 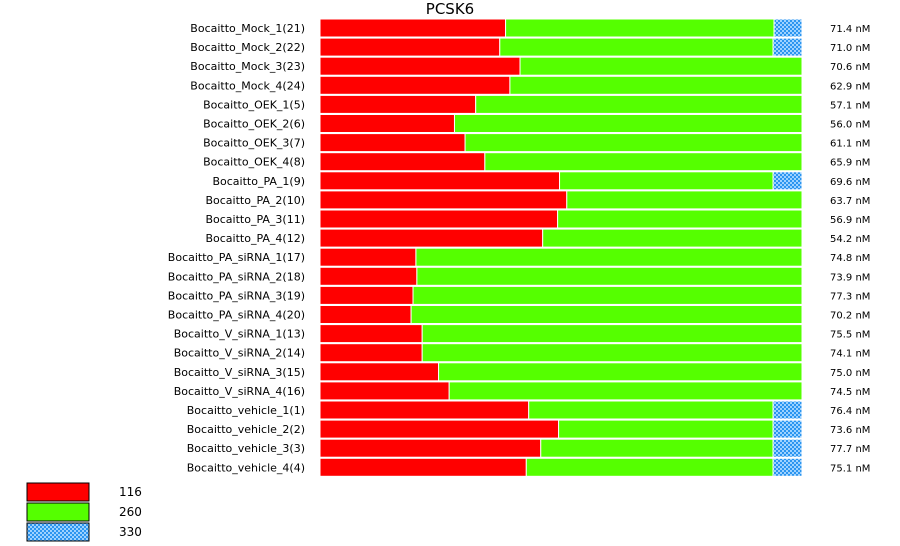 What do you see at coordinates (519, 295) in the screenshot?
I see `bar-row: Bocaitto_PA_siRNA_3(19) 77.3 nM` at bounding box center [519, 295].